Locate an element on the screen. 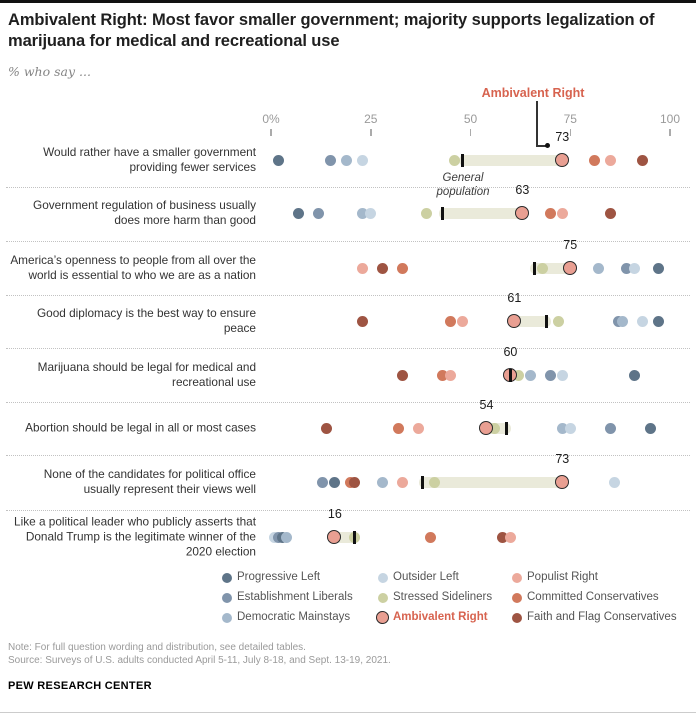  axis-tick-label: 75 is located at coordinates (570, 119).